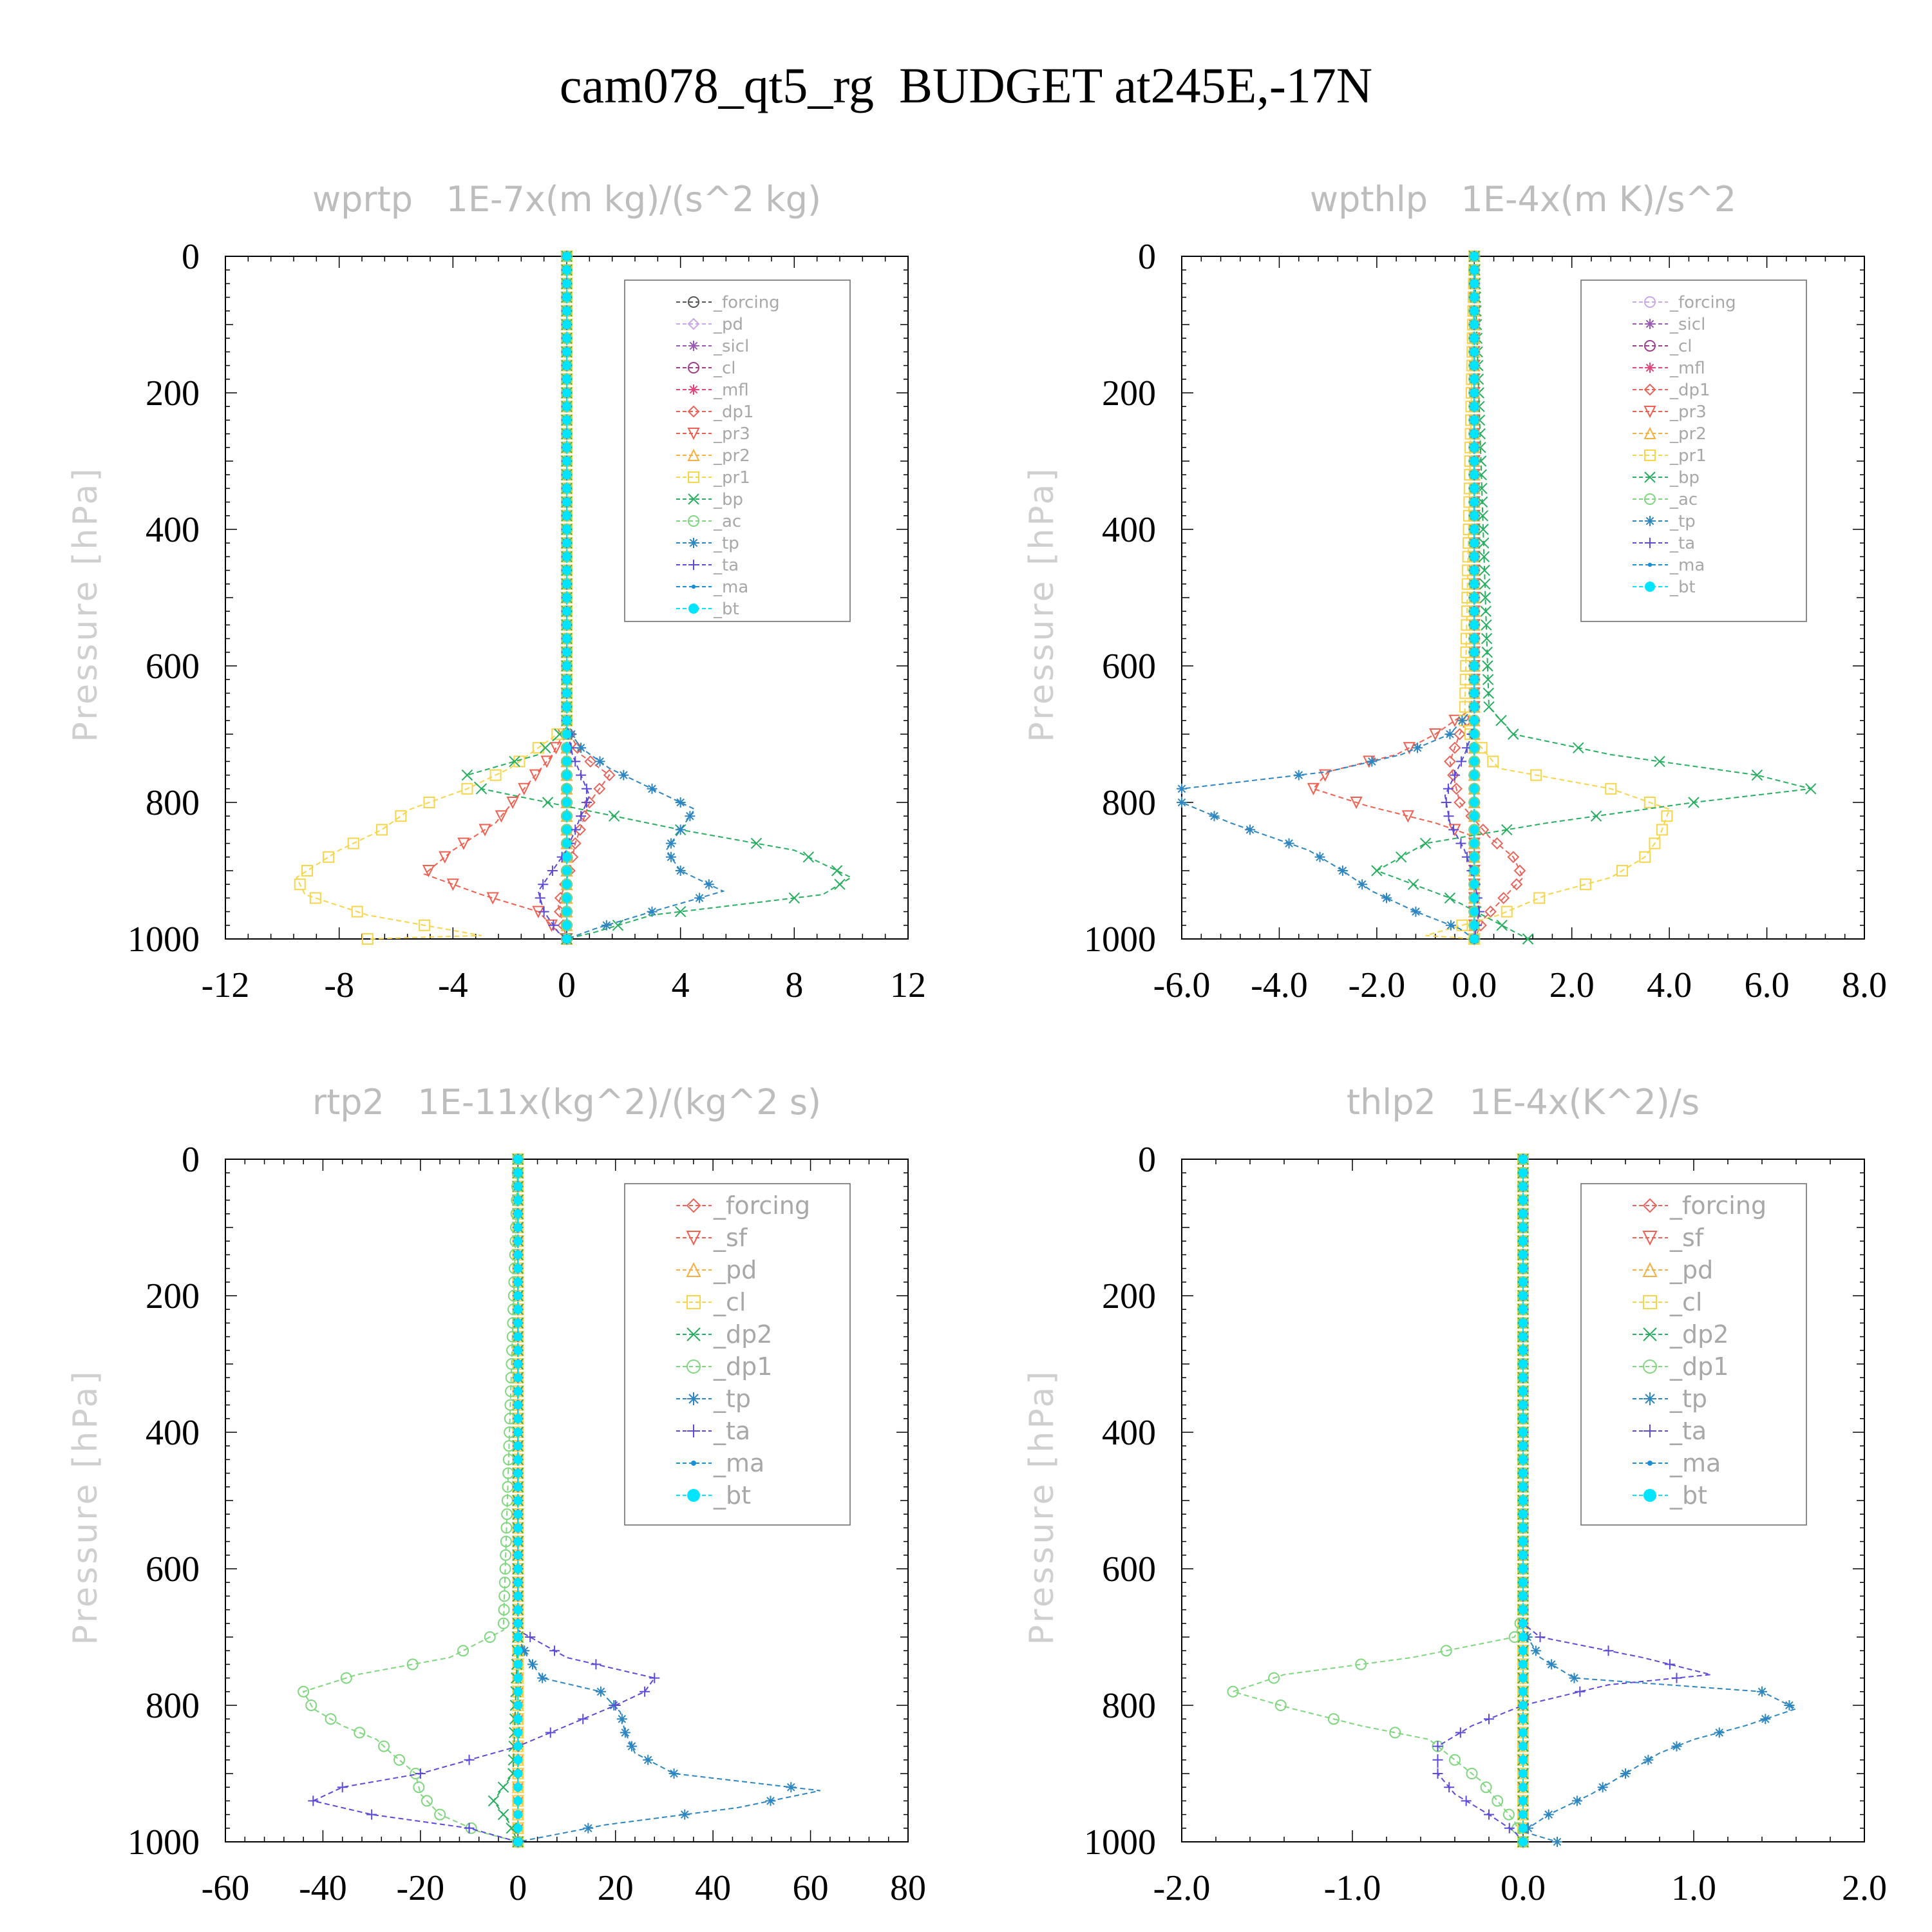 This screenshot has width=1932, height=1932. Describe the element at coordinates (1688, 412) in the screenshot. I see `legend-label: _pr3` at that location.